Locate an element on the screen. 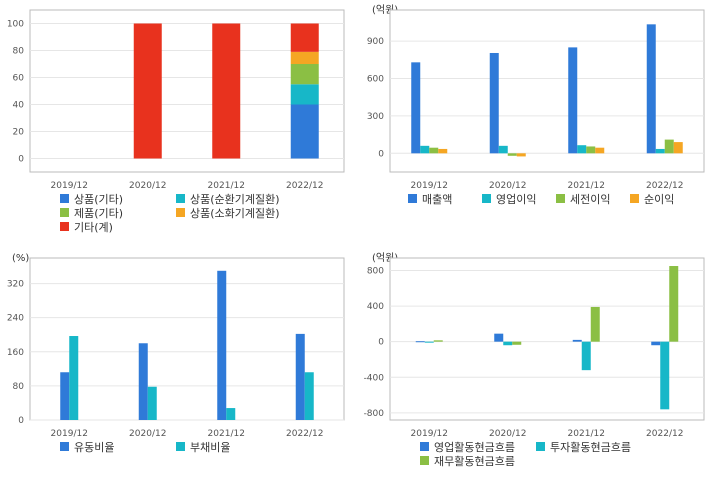  legend-item: 기타(계) is located at coordinates (86, 227).